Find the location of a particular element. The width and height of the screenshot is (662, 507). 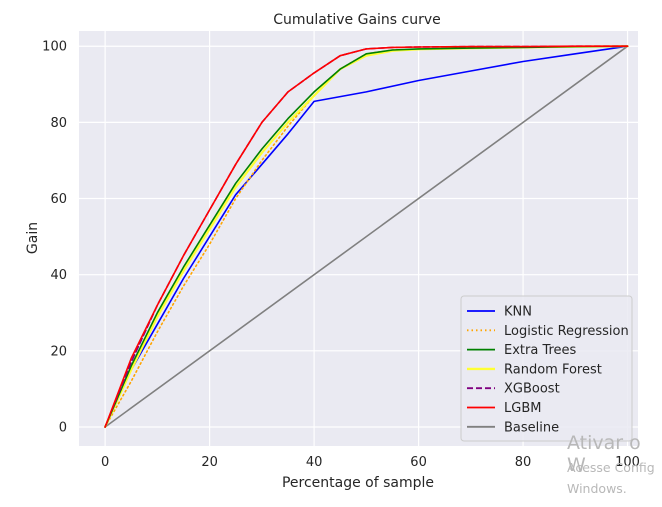

windows-activation-watermark: Ativar o W is located at coordinates (604, 454).